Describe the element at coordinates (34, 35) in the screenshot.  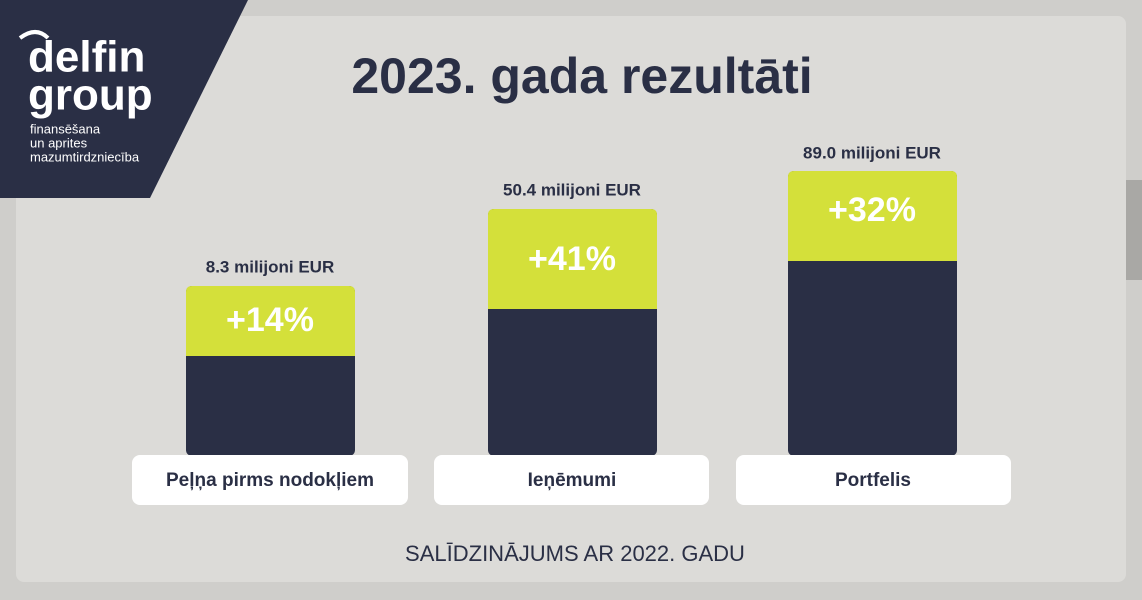
I see `logo-mark` at that location.